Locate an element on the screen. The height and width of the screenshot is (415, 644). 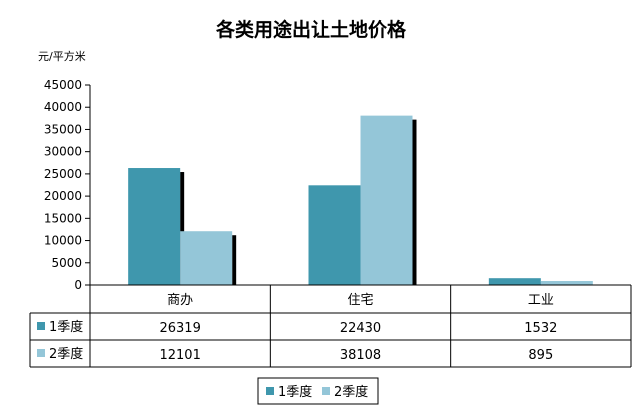
legend: 1季度 2季度 is located at coordinates (318, 391).